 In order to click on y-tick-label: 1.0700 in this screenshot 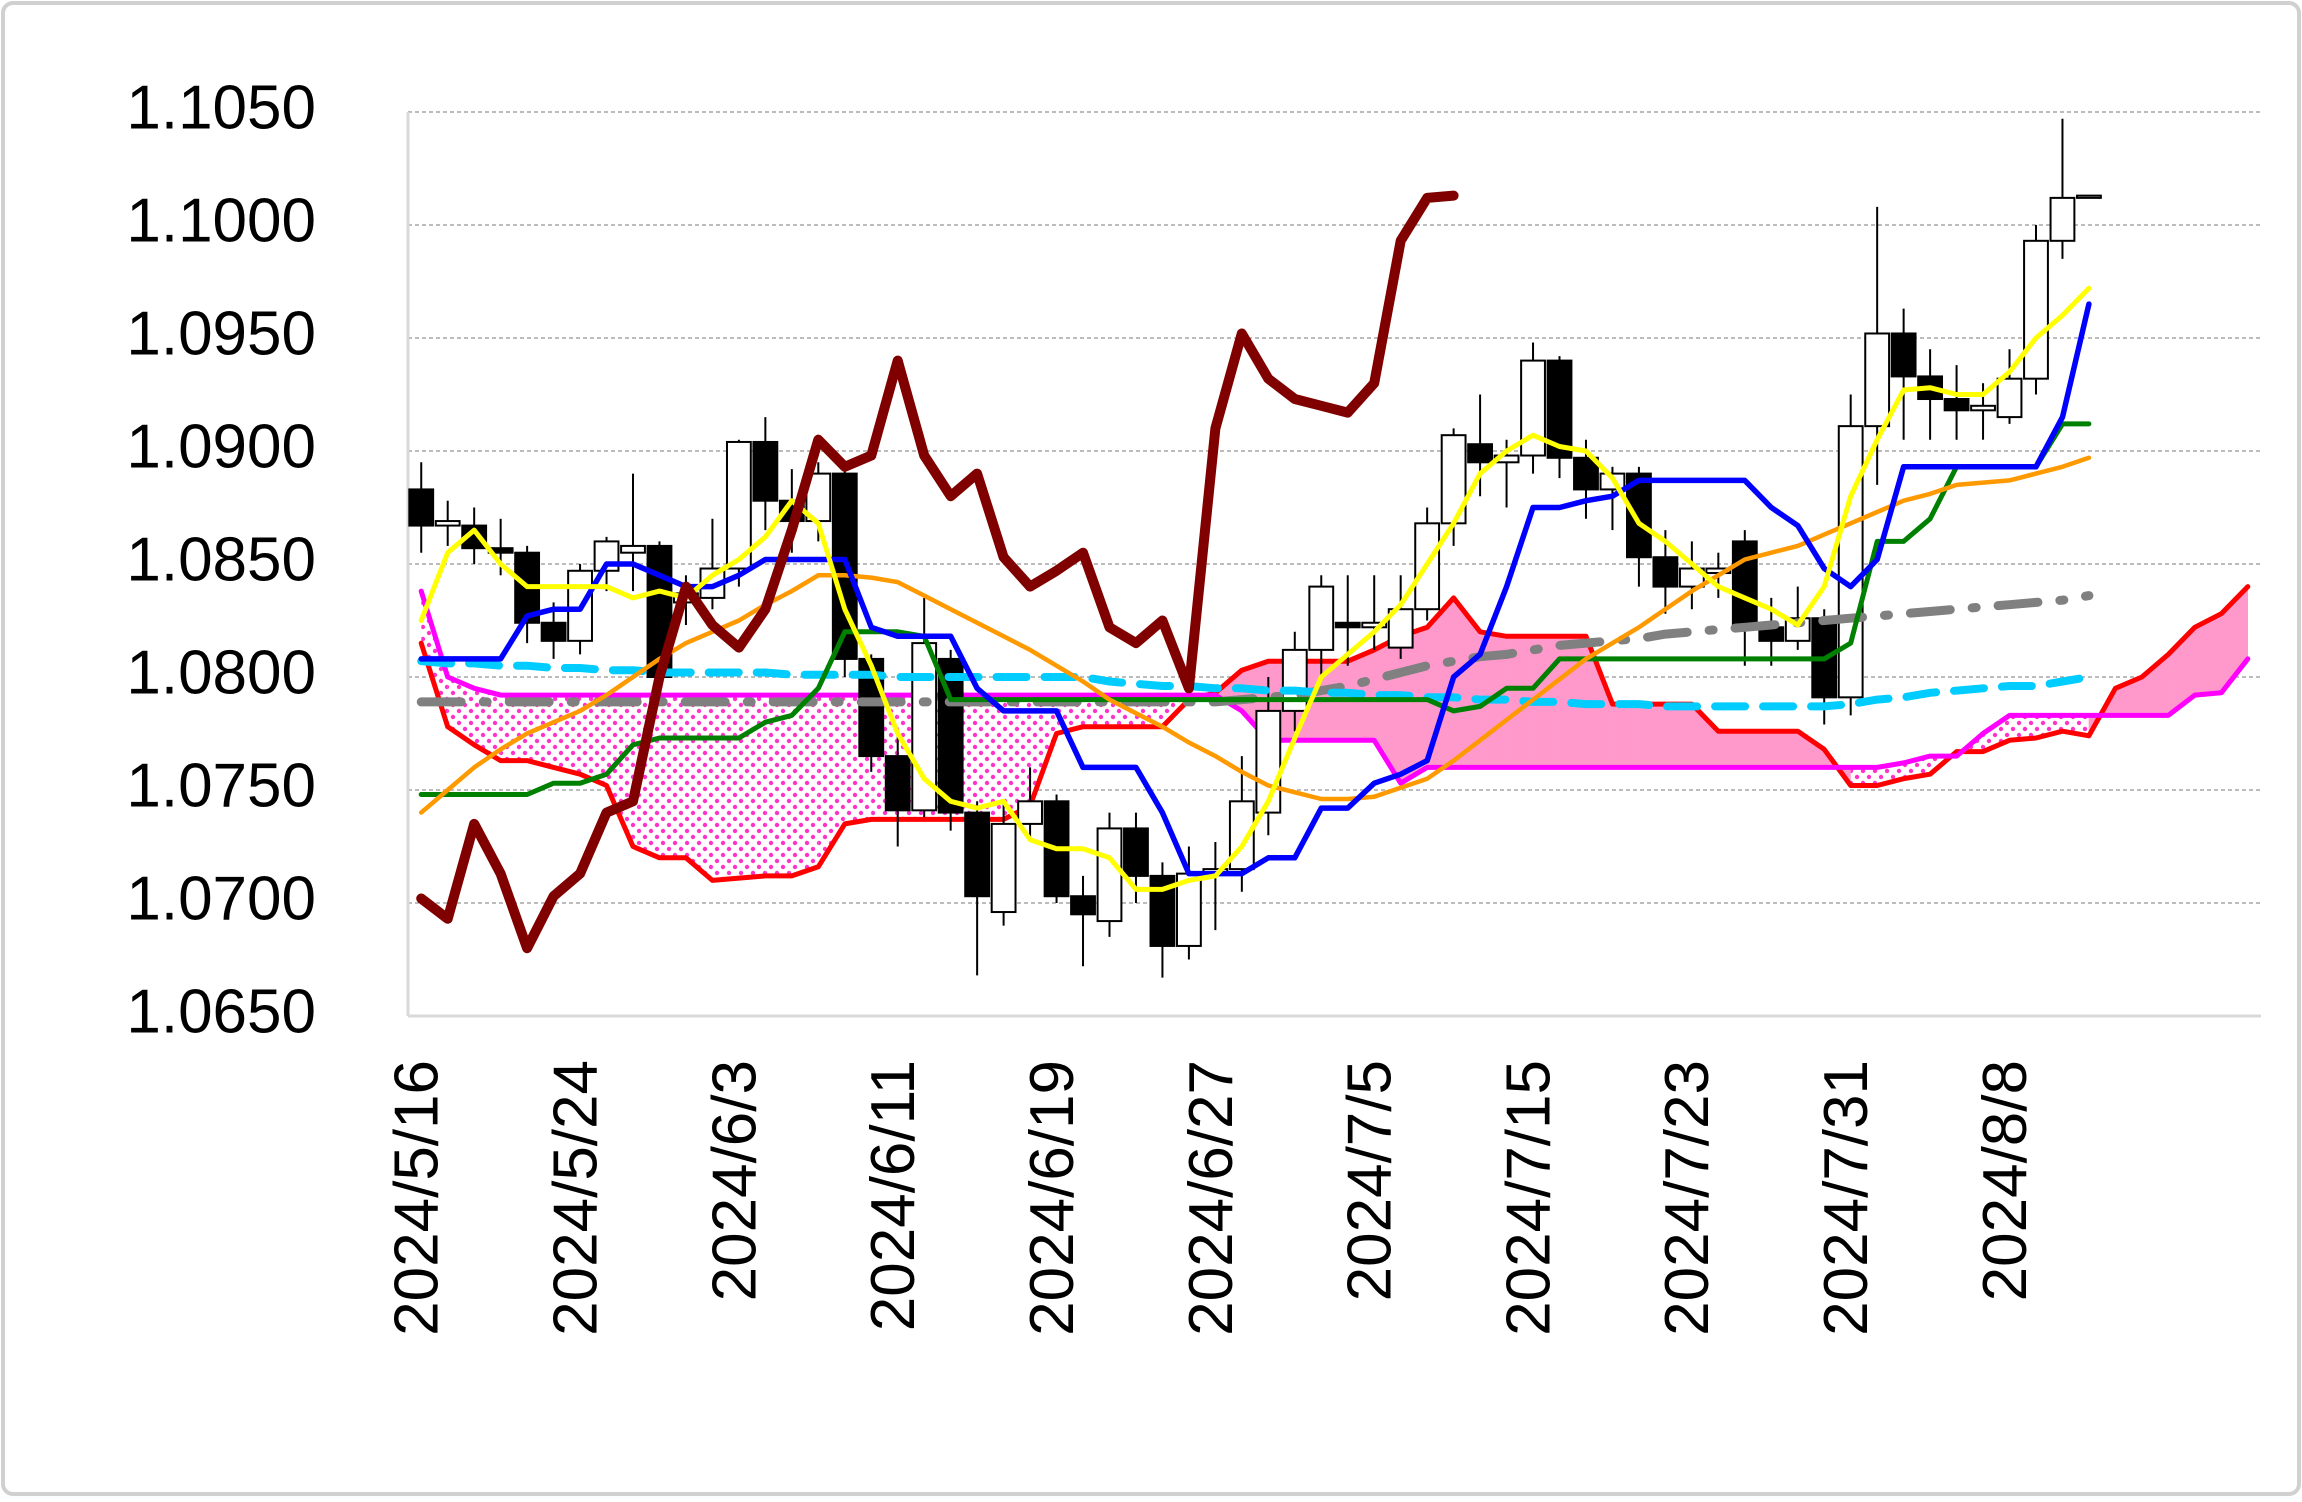, I will do `click(221, 898)`.